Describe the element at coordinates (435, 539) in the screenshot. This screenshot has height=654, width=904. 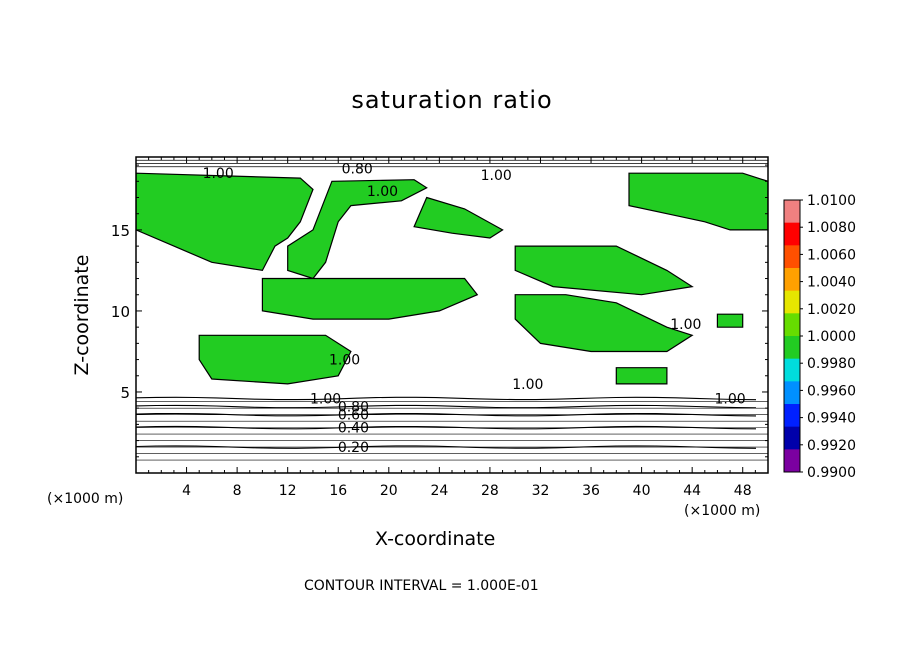
I see `x-axis-label: X-coordinate` at that location.